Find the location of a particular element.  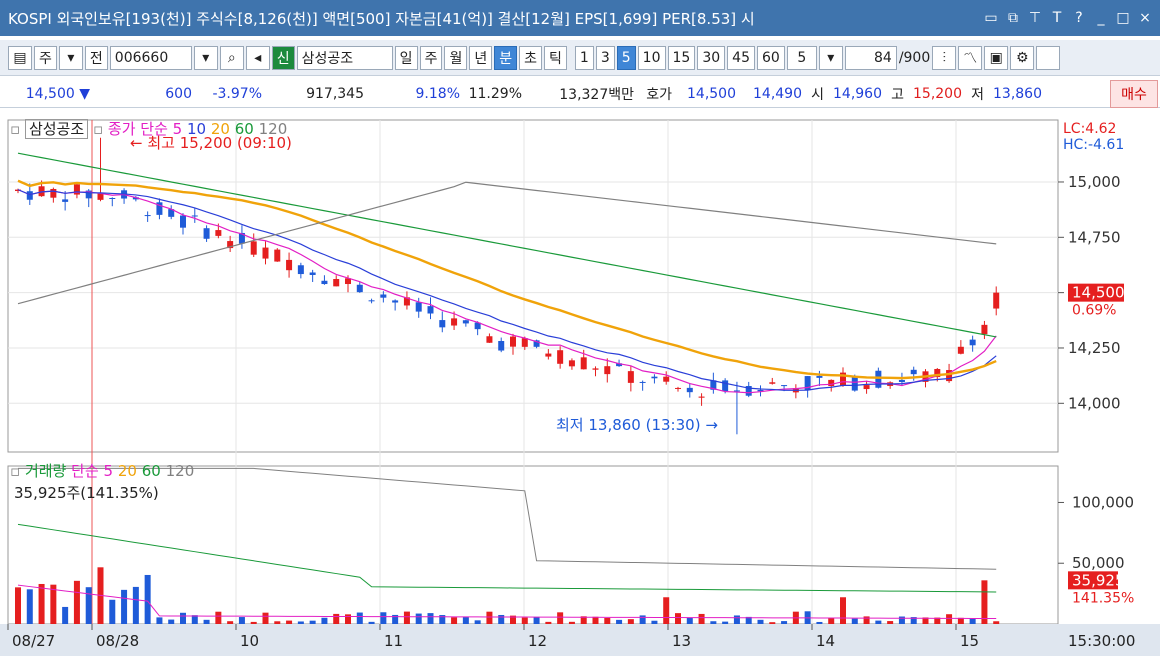

x-tick-label: 10 is located at coordinates (249, 641).